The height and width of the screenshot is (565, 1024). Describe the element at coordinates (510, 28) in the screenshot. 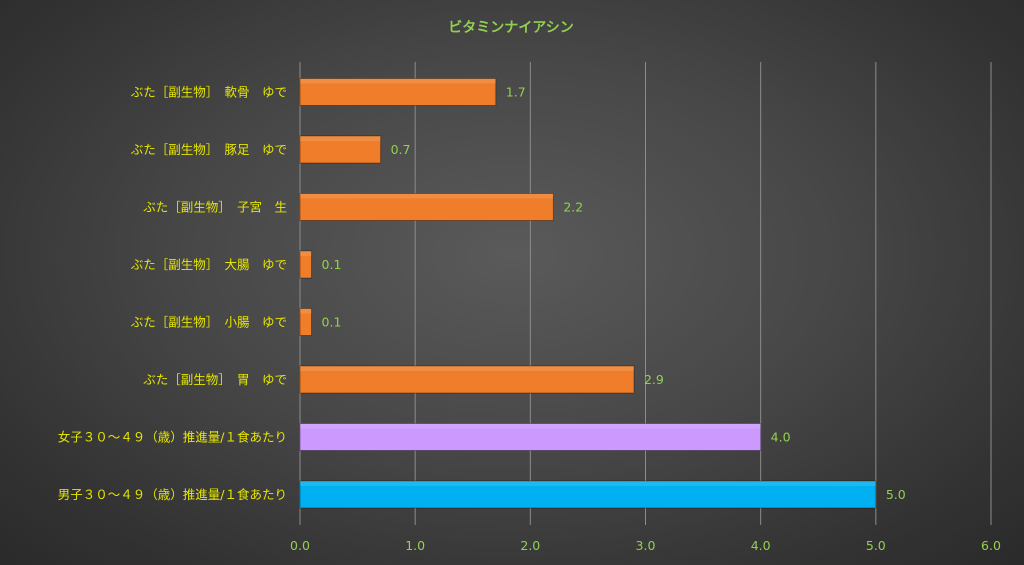

I see `chart-title: ビタミンナイアシン` at that location.